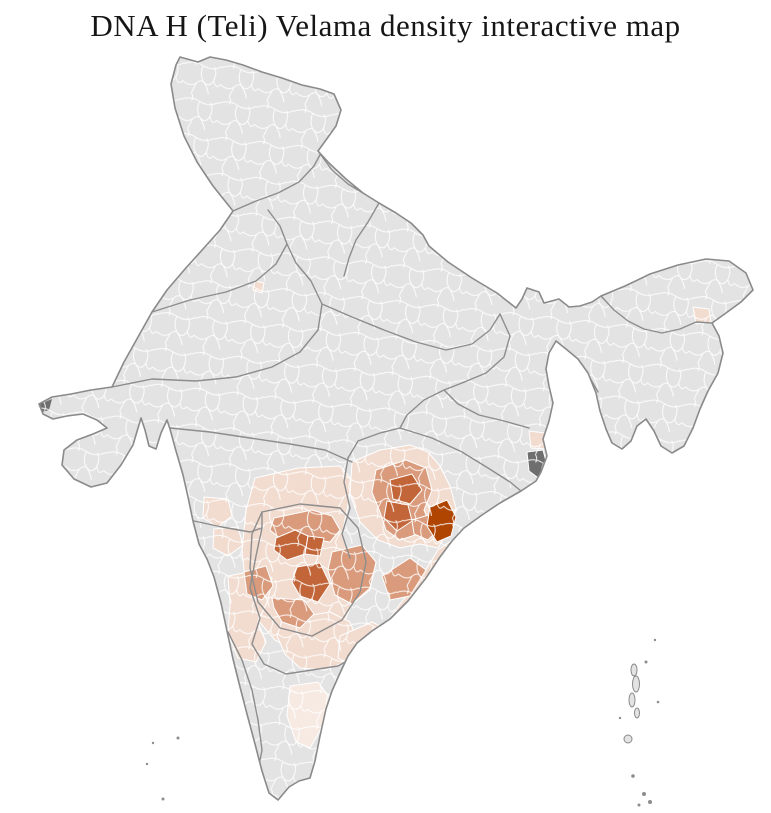 The height and width of the screenshot is (813, 771). I want to click on district-region-mumbai-dark, so click(159, 537).